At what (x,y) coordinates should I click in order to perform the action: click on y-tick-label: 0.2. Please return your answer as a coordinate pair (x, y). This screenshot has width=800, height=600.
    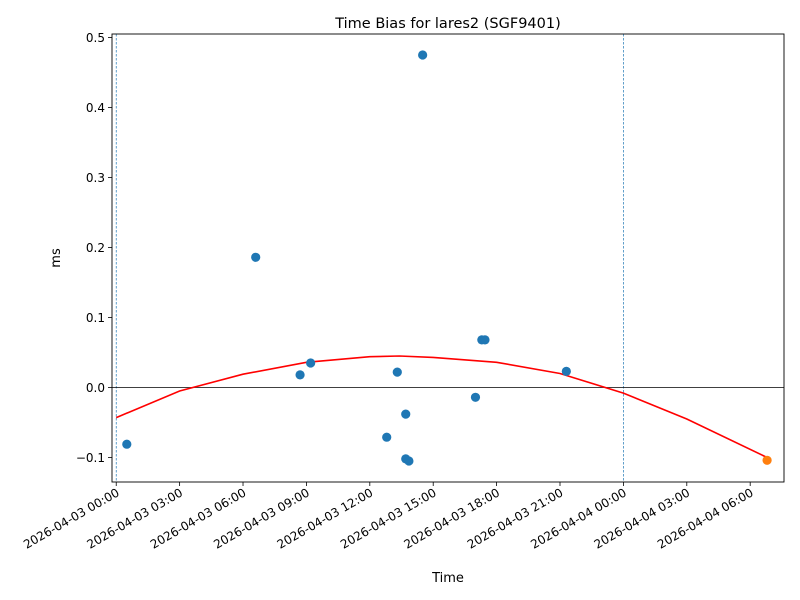
    Looking at the image, I should click on (95, 248).